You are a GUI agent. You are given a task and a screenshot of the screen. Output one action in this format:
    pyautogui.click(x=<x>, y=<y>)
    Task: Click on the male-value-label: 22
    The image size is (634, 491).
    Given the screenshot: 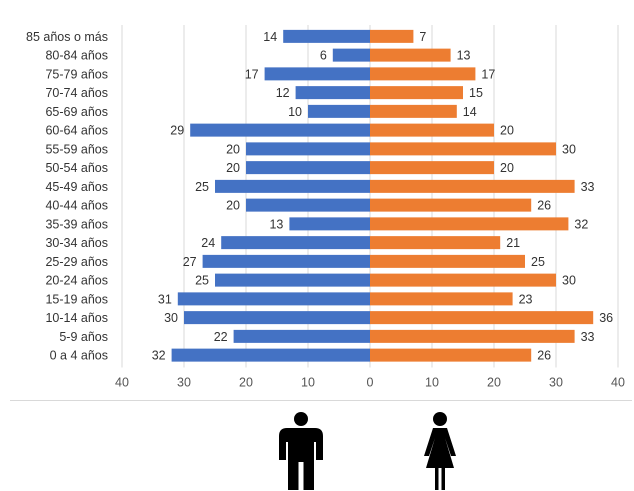 What is the action you would take?
    pyautogui.click(x=221, y=337)
    